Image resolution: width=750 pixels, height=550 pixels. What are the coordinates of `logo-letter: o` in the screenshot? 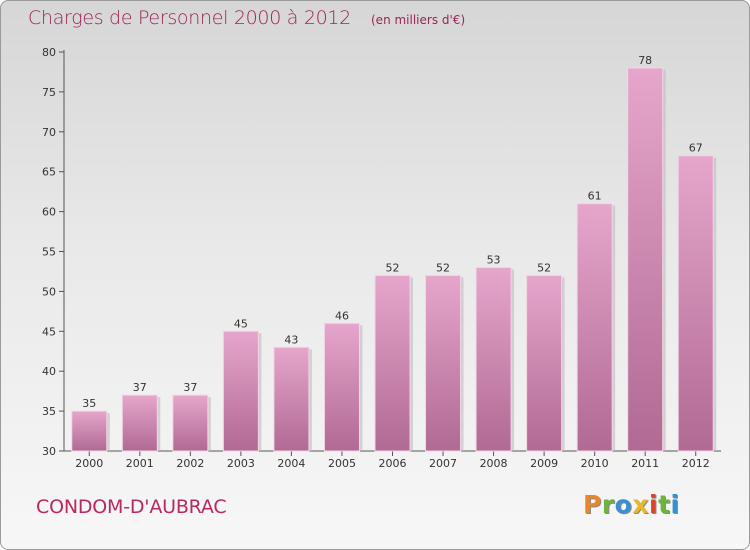 It's located at (623, 504).